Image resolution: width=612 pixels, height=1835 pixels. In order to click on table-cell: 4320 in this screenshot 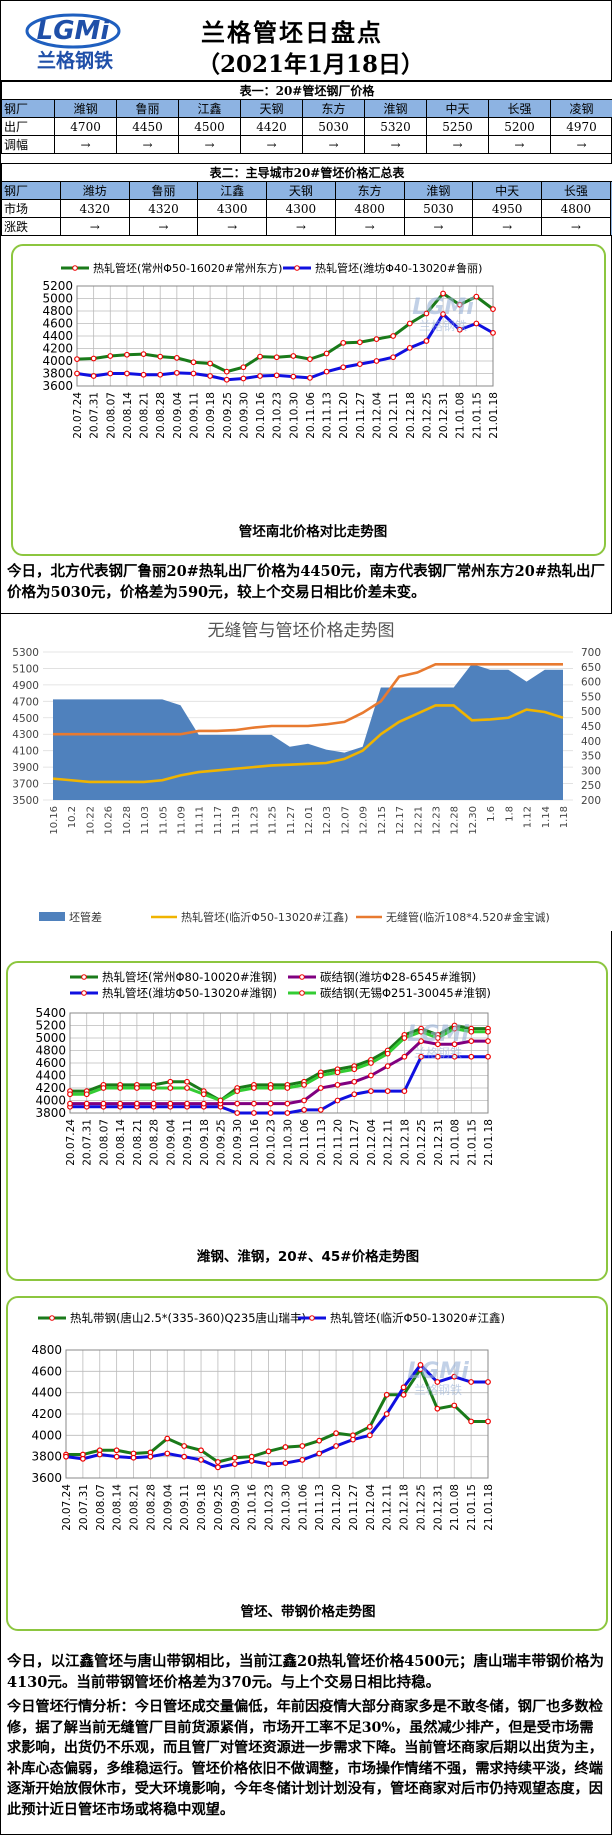, I will do `click(94, 208)`.